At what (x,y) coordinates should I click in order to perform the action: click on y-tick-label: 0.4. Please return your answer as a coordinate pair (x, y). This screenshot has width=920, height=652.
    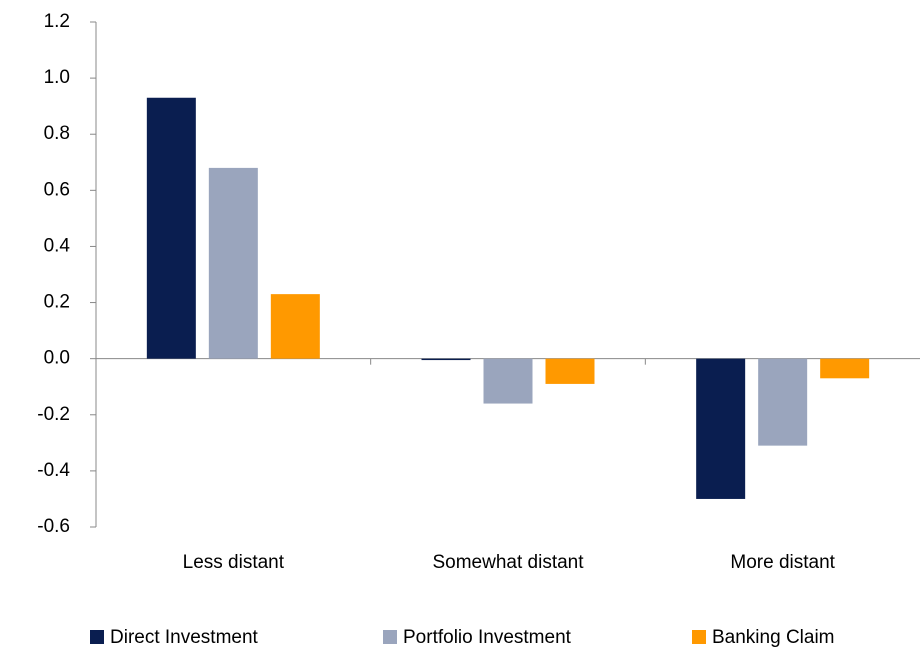
    Looking at the image, I should click on (57, 245).